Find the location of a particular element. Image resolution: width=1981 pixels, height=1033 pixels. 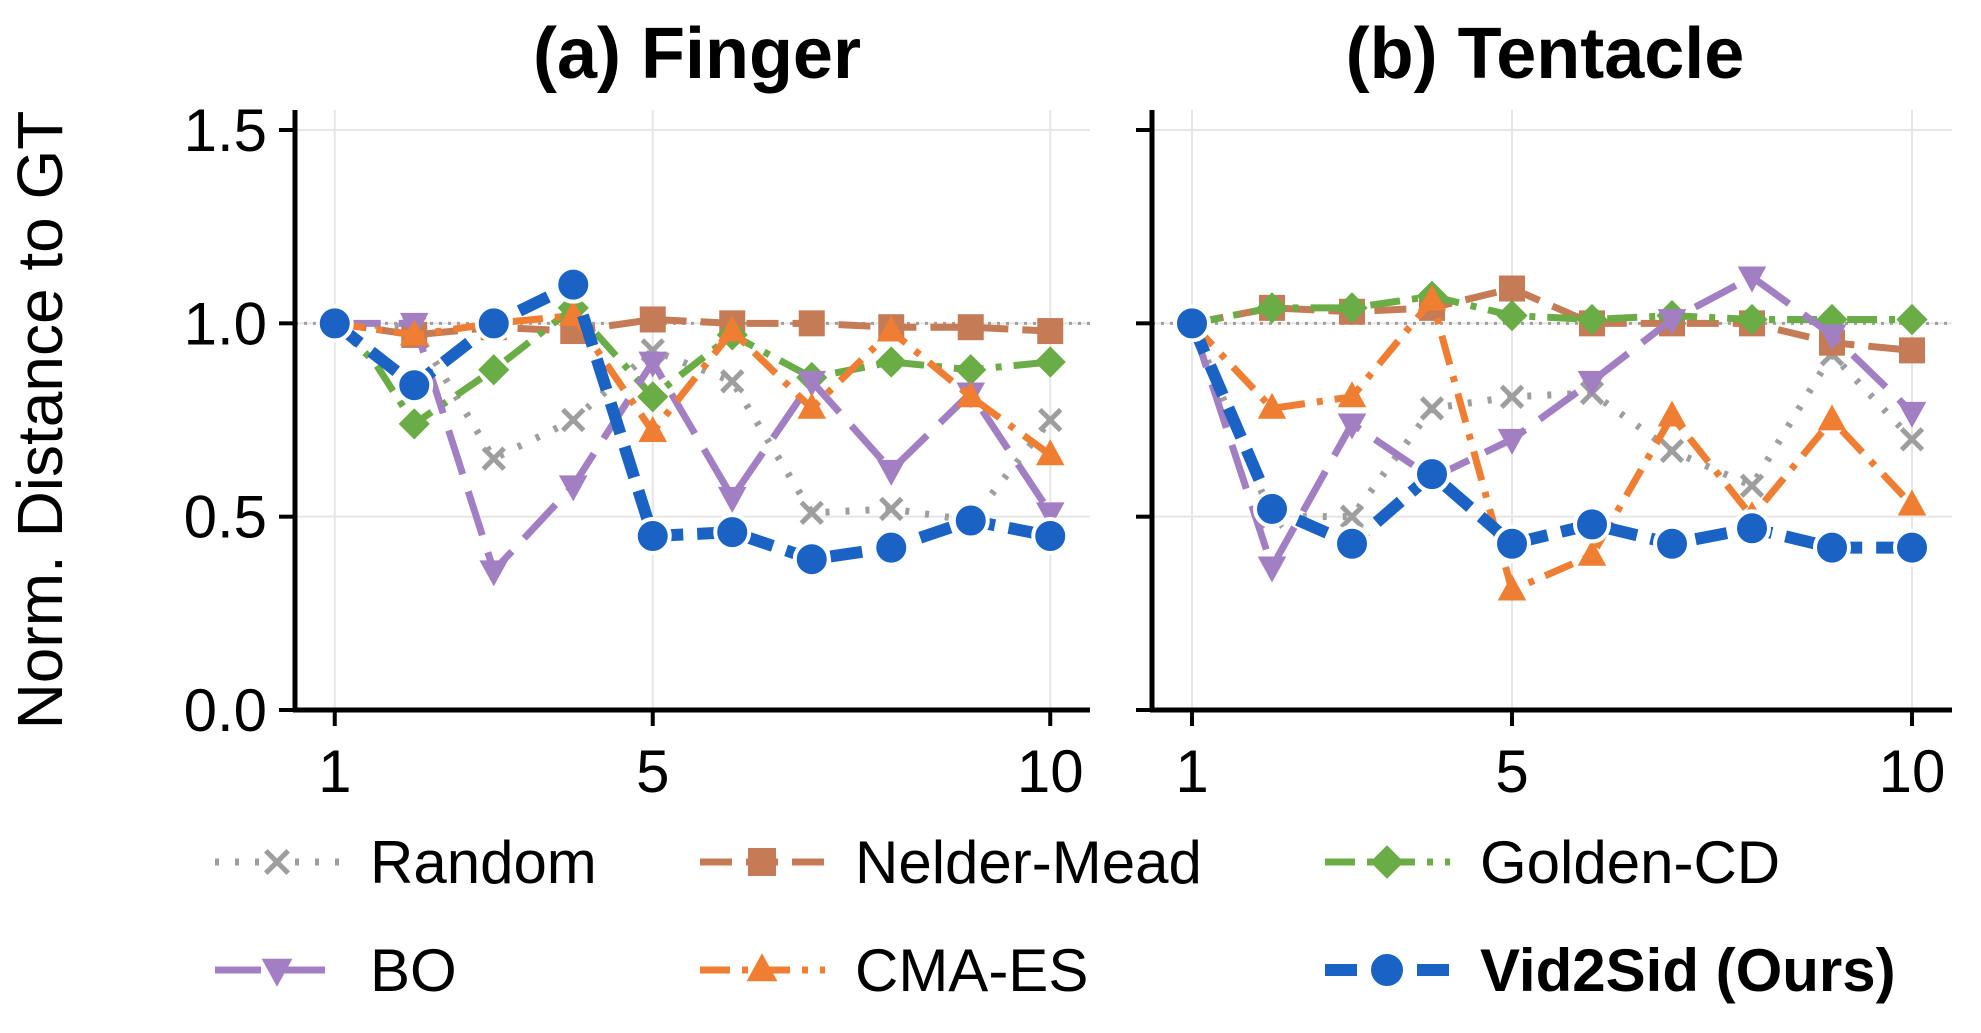

panel-title: (a) Finger is located at coordinates (697, 54).